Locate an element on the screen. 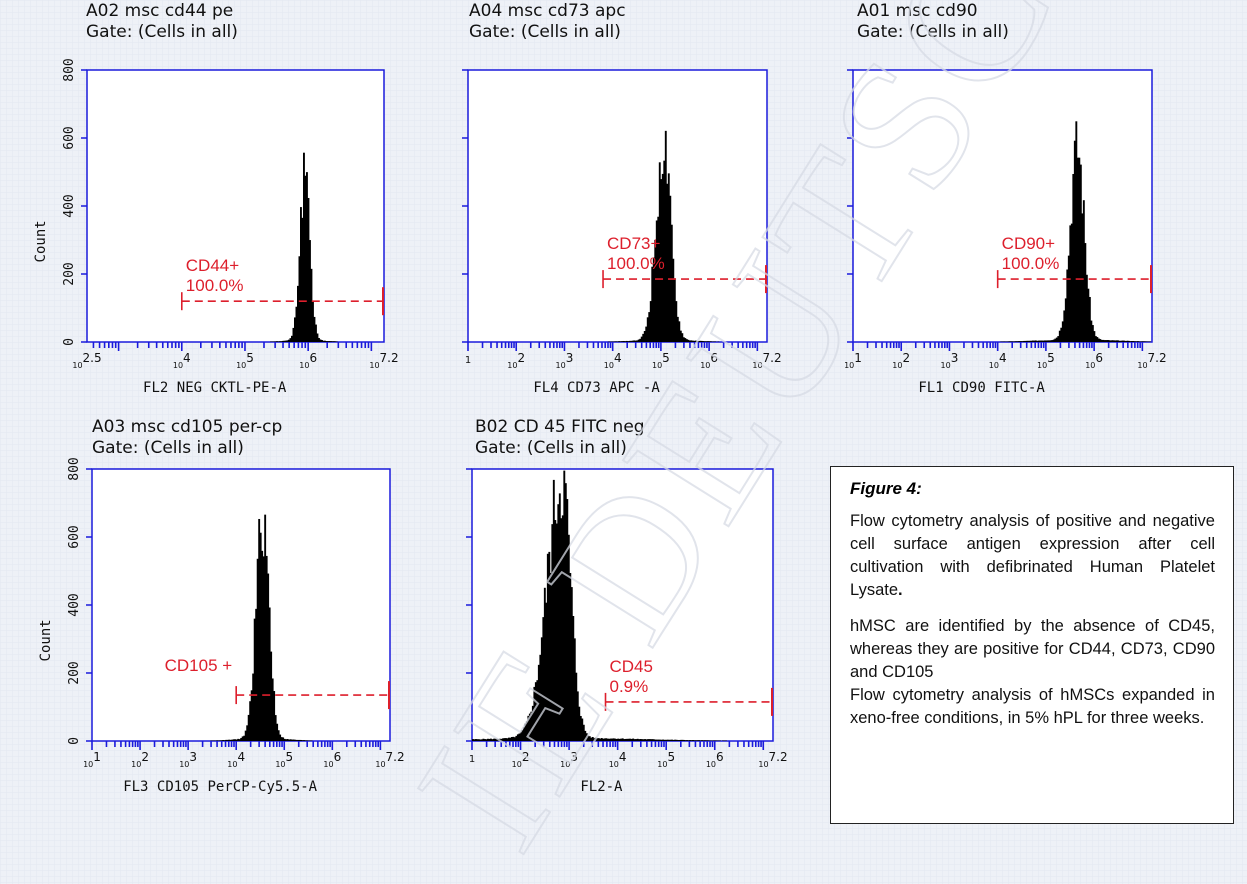  x-tick-label: 10⁴ is located at coordinates (236, 759).